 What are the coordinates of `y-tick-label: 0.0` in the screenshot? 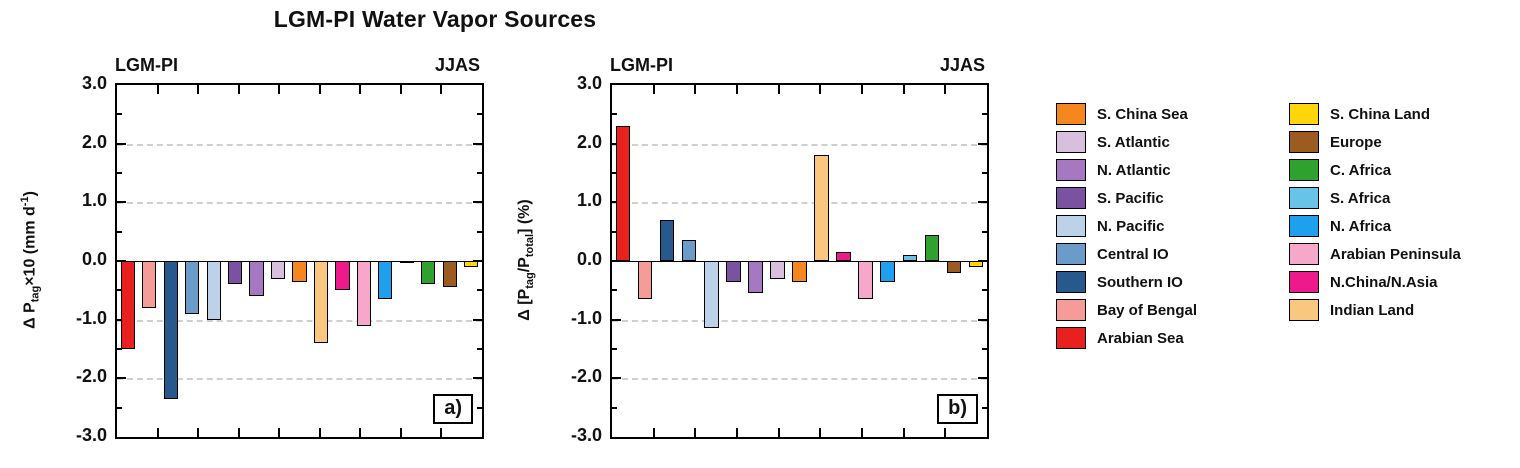 It's located at (589, 259).